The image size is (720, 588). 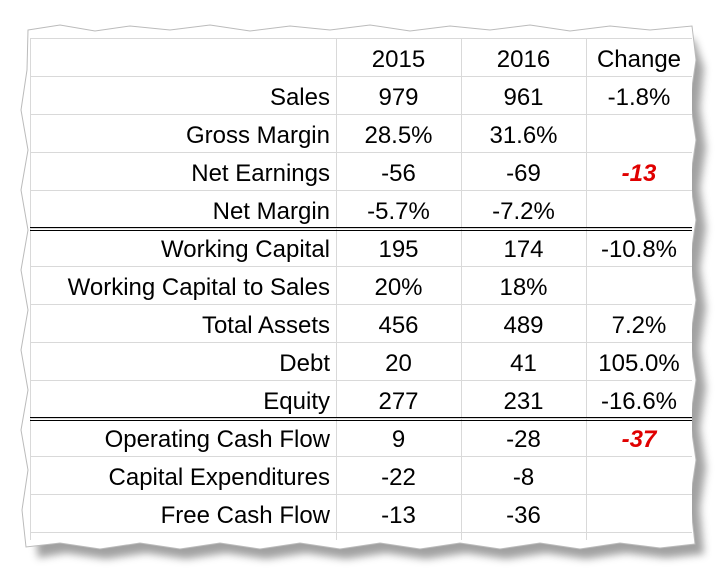 I want to click on value-2016: -69, so click(x=523, y=173).